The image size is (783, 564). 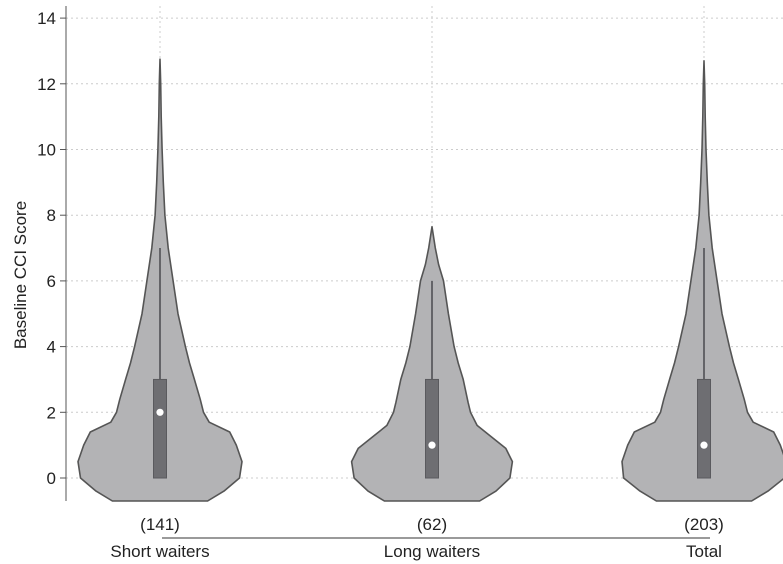 I want to click on y-tick-label: 4, so click(x=51, y=347).